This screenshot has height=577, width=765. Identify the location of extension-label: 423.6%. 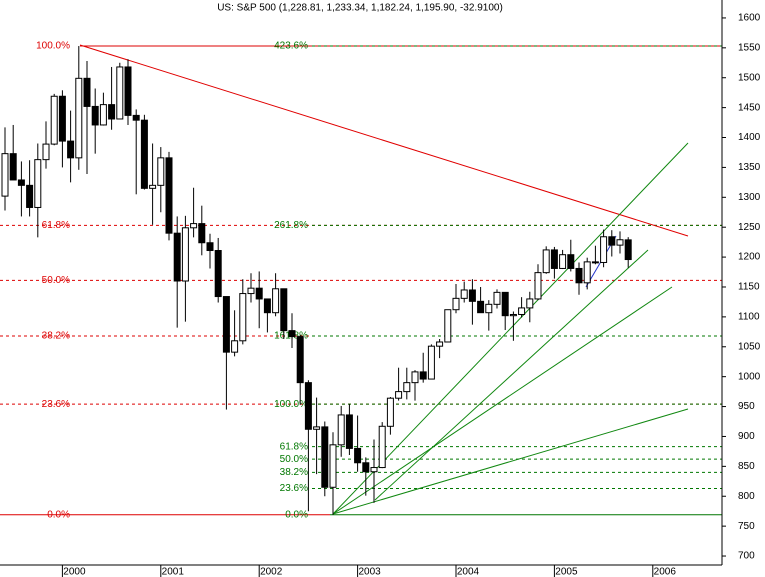
(291, 46).